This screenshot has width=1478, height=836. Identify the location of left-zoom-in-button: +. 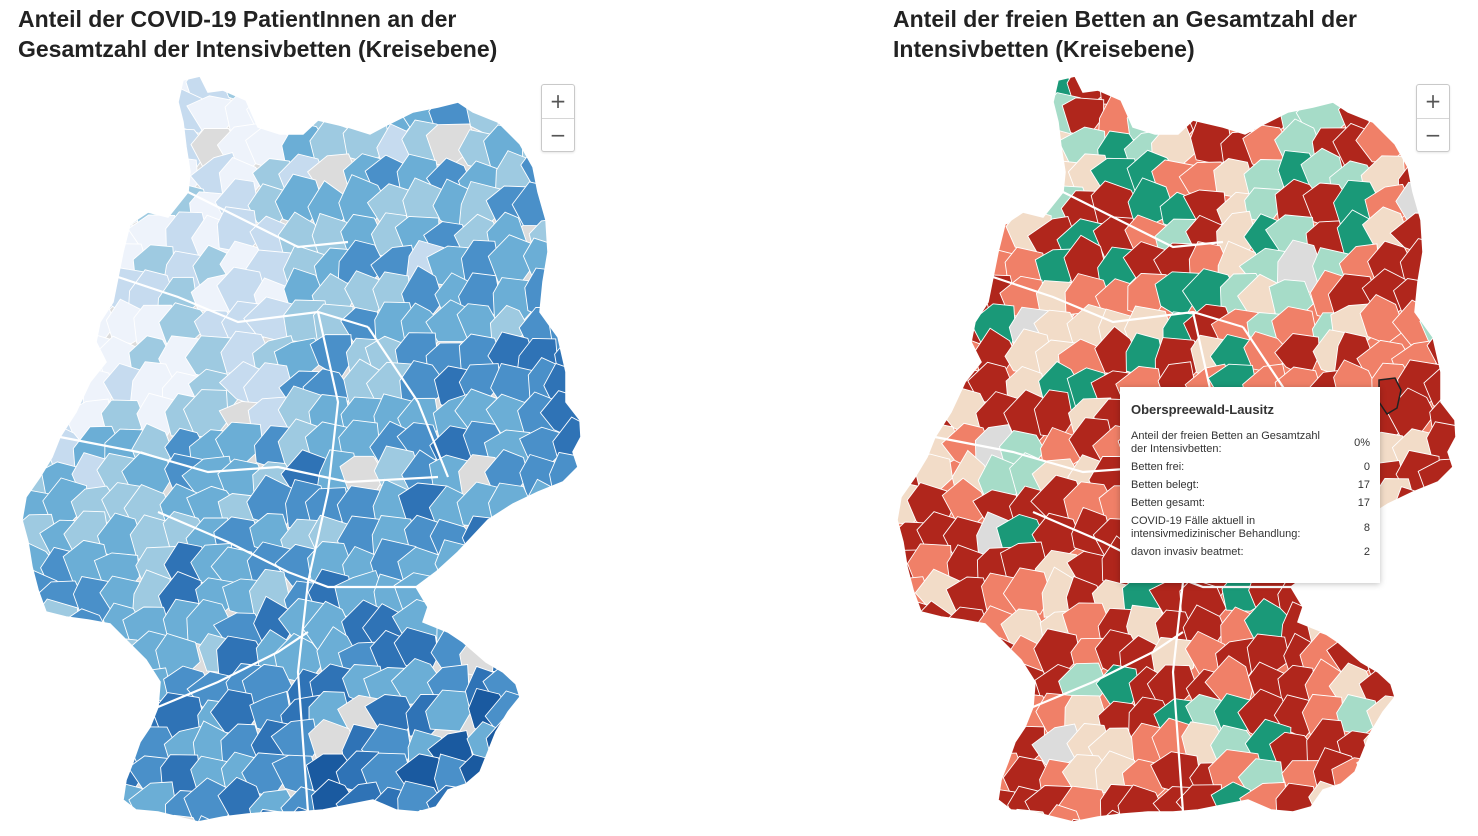
(558, 101).